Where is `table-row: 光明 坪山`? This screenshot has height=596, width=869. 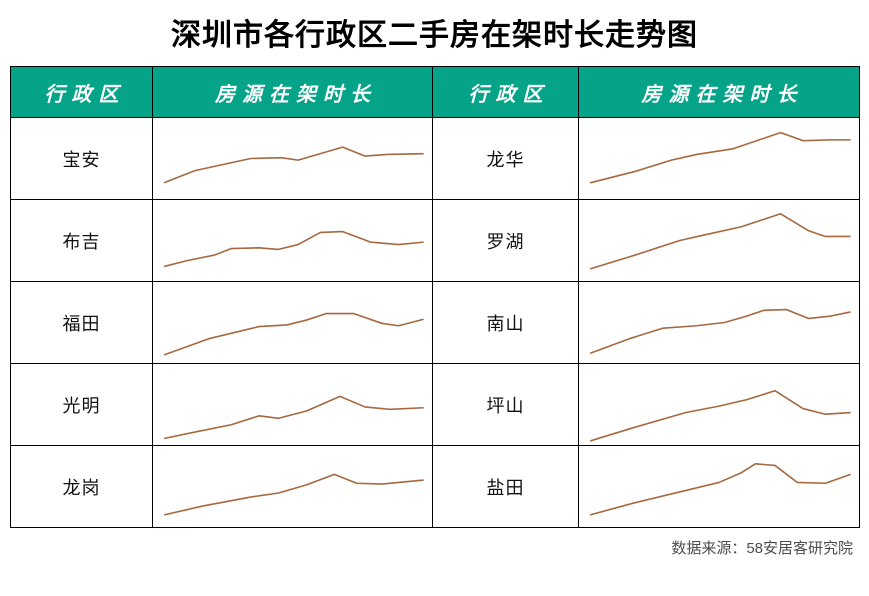 table-row: 光明 坪山 is located at coordinates (435, 404).